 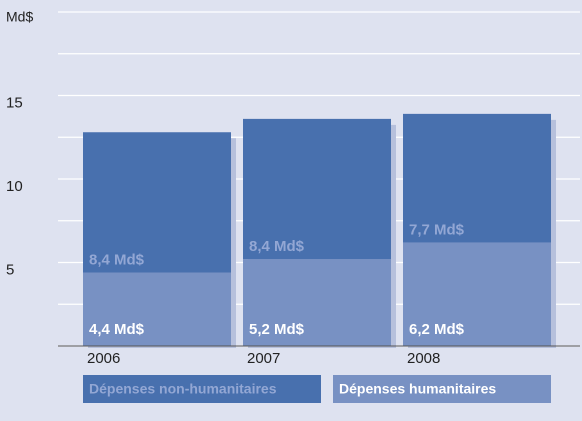 I want to click on x-tick-label: 2008, so click(x=423, y=358).